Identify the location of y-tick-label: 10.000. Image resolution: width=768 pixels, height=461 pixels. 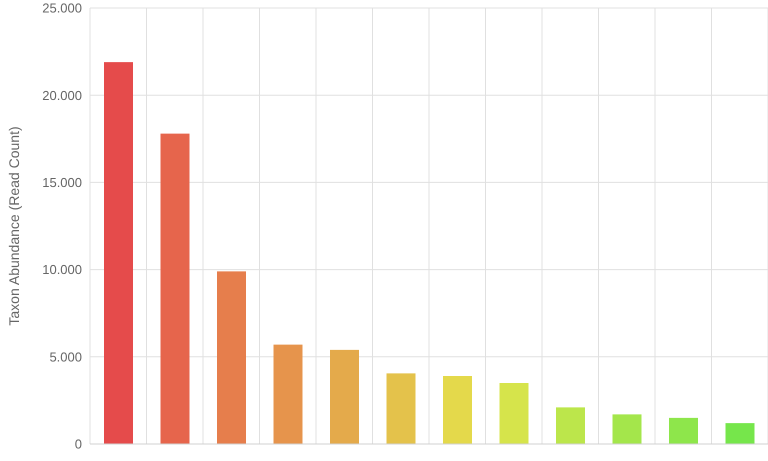
(62, 270).